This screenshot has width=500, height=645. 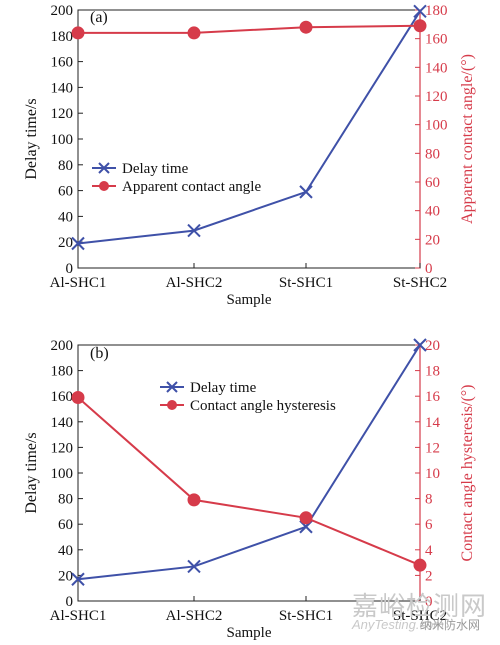 What do you see at coordinates (467, 472) in the screenshot?
I see `right-axis-label: Contact angle hysteresis/(°)` at bounding box center [467, 472].